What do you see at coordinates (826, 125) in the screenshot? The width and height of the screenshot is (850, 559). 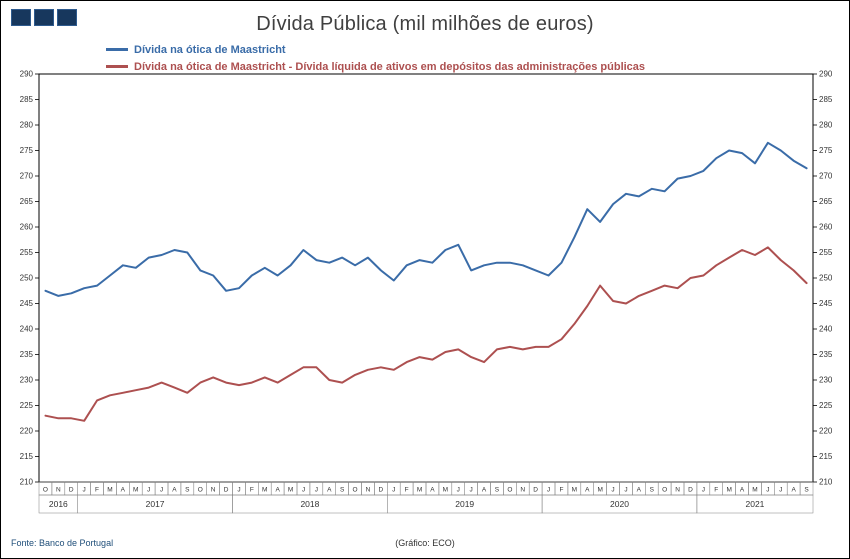 I see `y-axis-label-right: 280` at bounding box center [826, 125].